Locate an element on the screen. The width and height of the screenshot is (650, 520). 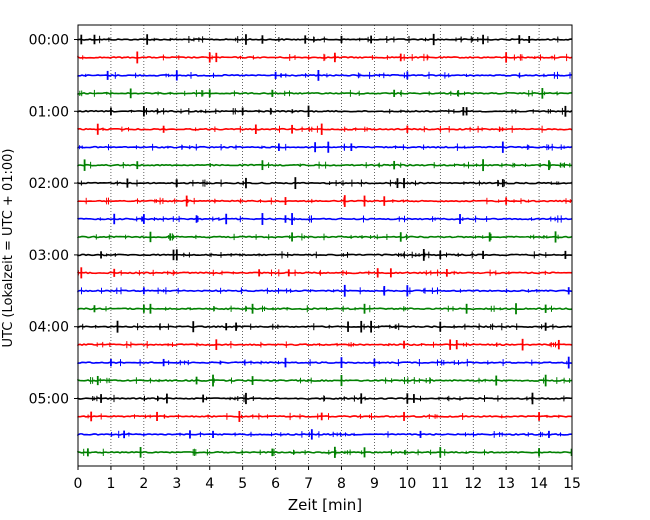
trace-row-01:30 is located at coordinates (325, 147).